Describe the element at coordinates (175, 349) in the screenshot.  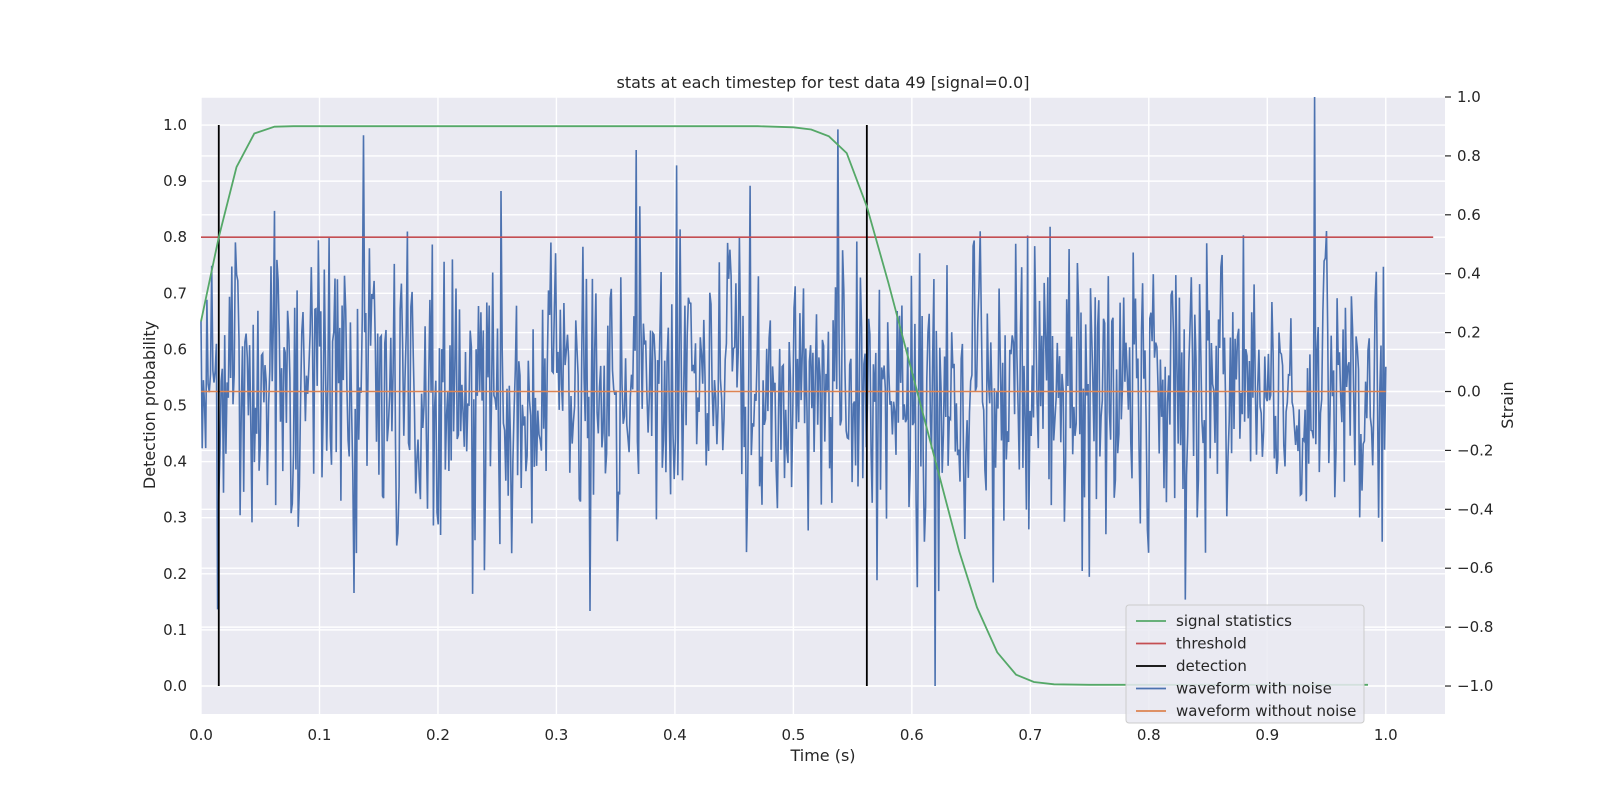
I see `y-tick-label: 0.6` at that location.